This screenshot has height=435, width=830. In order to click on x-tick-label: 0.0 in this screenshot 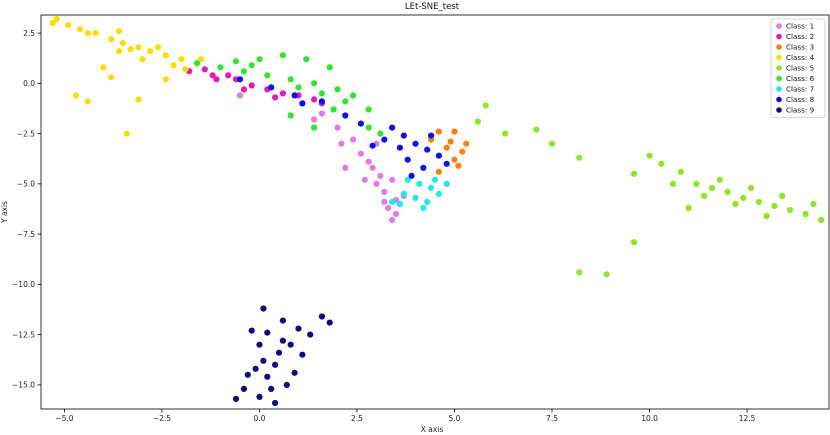, I will do `click(259, 418)`.